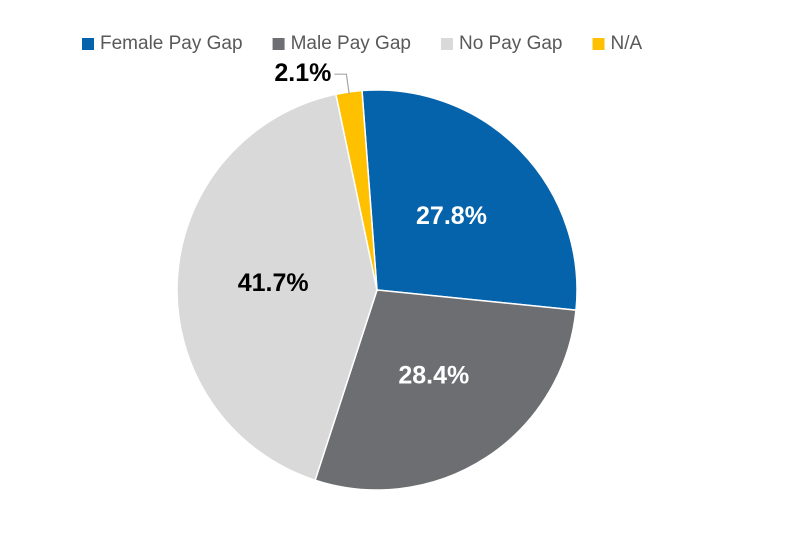 Image resolution: width=812 pixels, height=537 pixels. Describe the element at coordinates (598, 44) in the screenshot. I see `legend-swatch-n-a` at that location.